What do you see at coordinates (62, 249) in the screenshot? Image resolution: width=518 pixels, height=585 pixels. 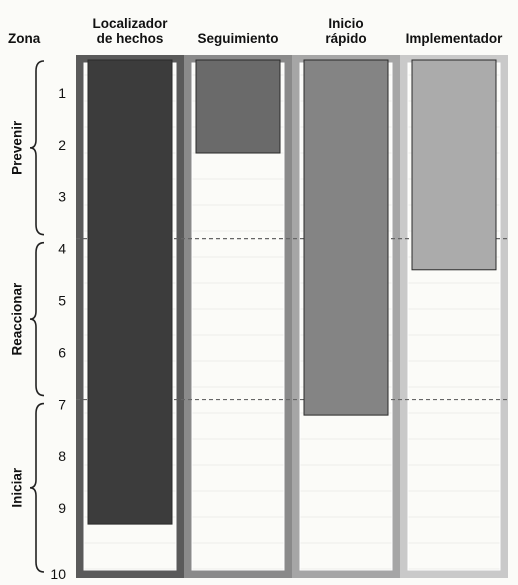 I see `y-tick-label: 4` at bounding box center [62, 249].